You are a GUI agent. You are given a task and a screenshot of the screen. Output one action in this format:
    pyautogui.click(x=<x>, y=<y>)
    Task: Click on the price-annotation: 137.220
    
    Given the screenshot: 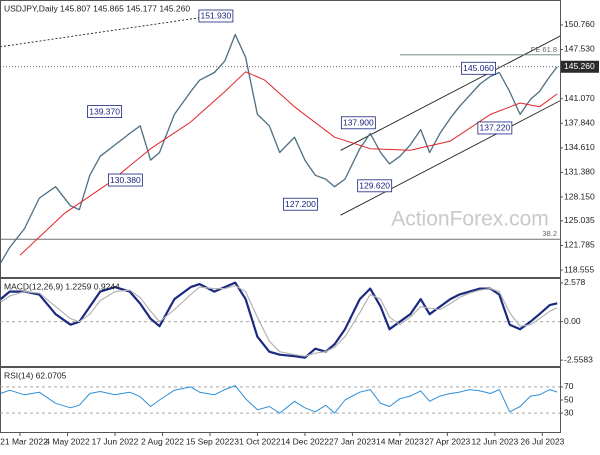 What is the action you would take?
    pyautogui.click(x=494, y=128)
    